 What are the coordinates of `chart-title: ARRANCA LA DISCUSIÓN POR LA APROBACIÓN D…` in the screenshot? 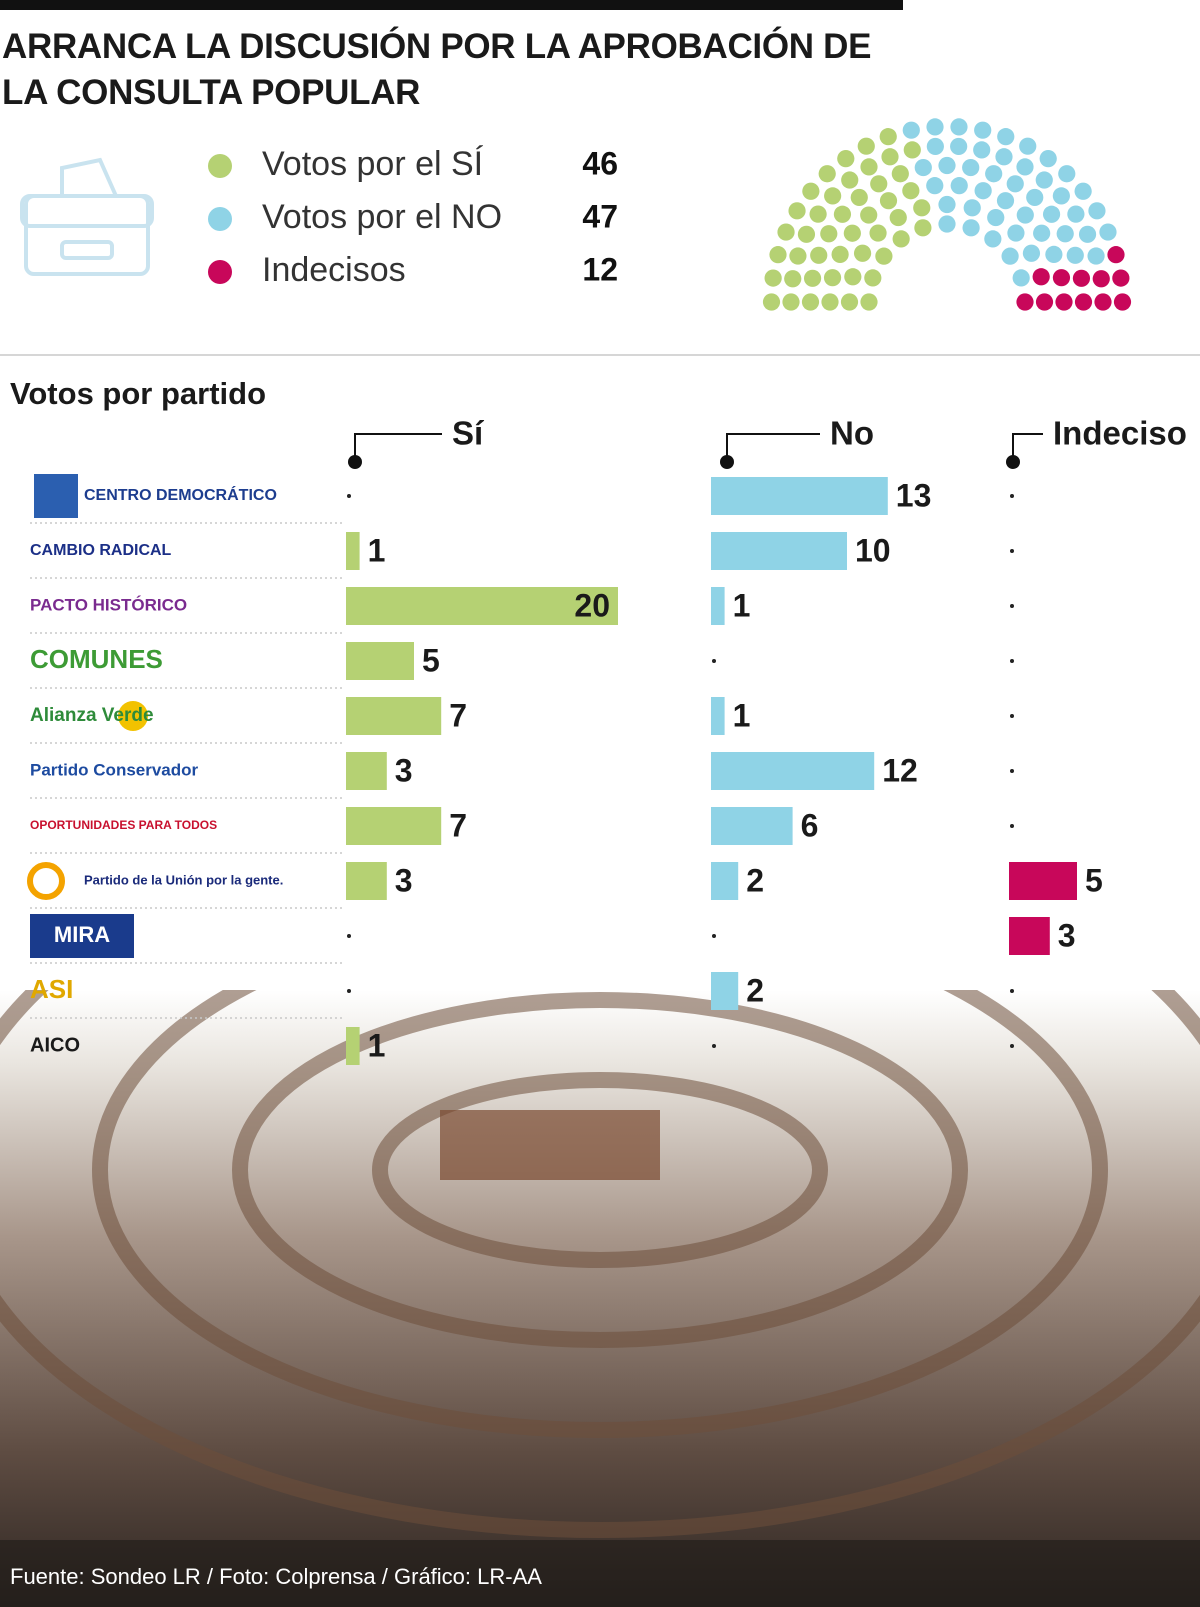 It's located at (437, 69).